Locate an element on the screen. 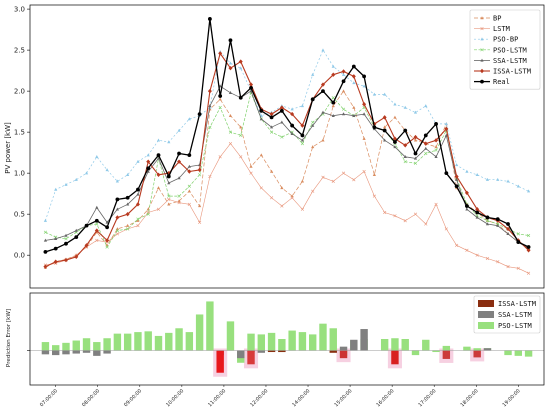  legend-label-real: Real is located at coordinates (501, 82).